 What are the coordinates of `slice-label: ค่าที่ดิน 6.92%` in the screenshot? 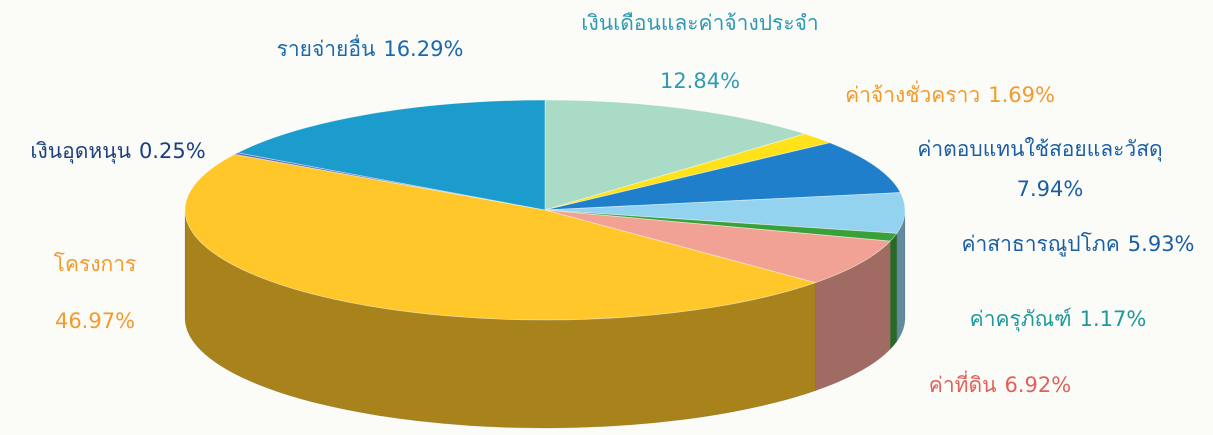 It's located at (1000, 383).